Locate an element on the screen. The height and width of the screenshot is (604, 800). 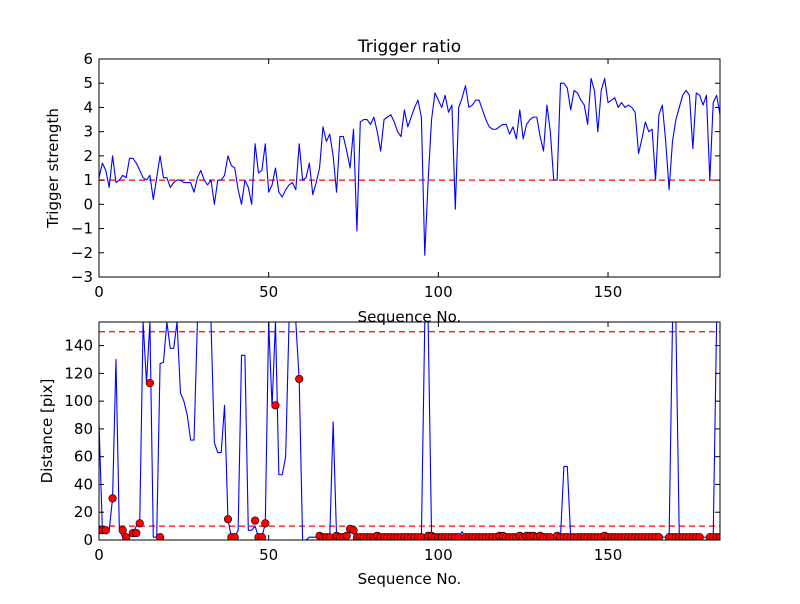
top-ytick-label-2: −1 is located at coordinates (82, 229).